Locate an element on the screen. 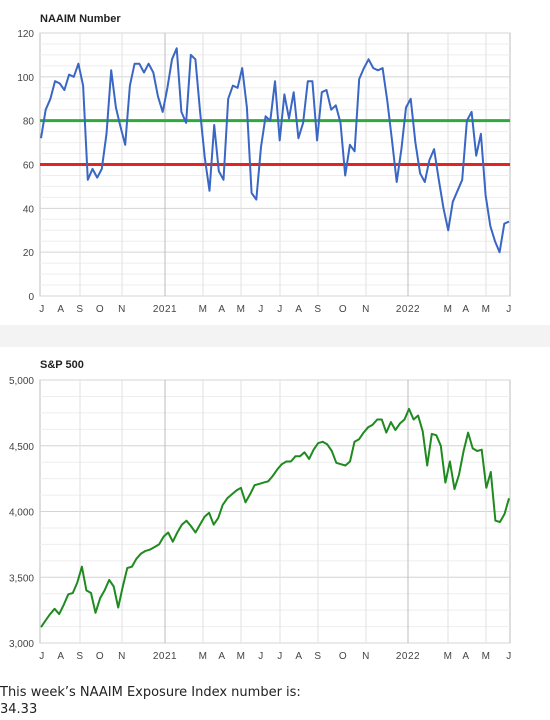 This screenshot has width=550, height=720. y-tick-label: 5,000 is located at coordinates (21, 381).